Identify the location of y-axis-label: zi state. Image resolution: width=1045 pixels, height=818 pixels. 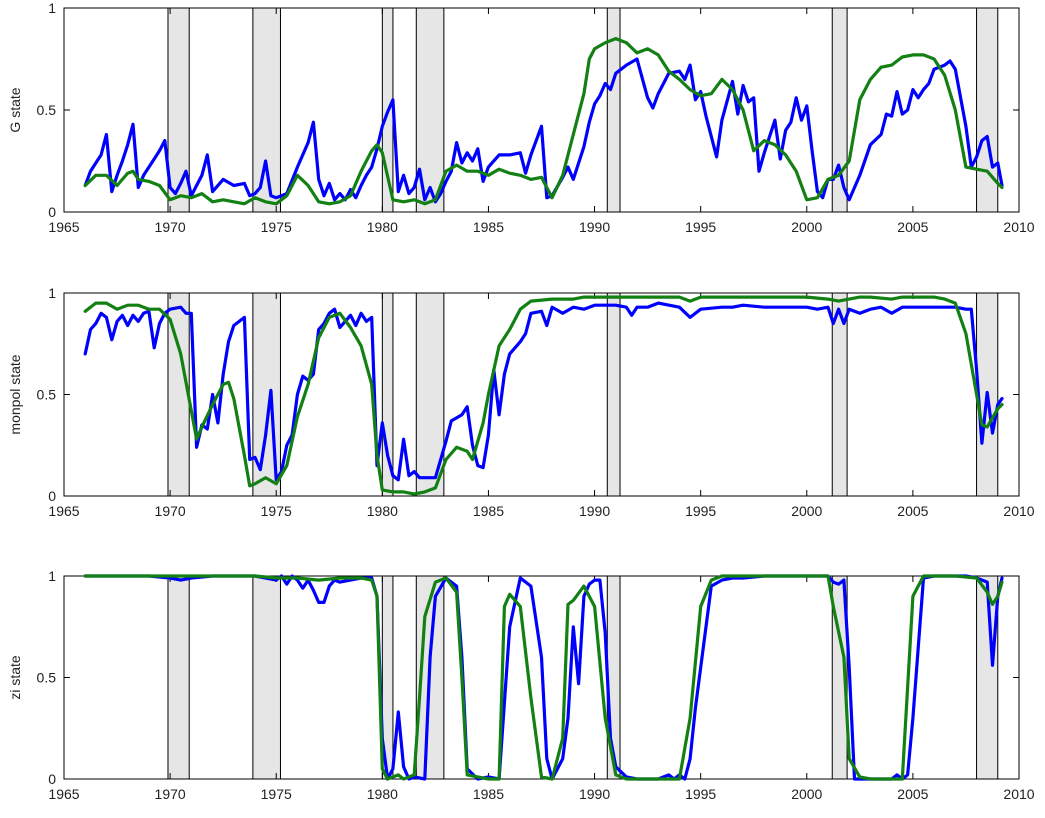
(15, 677).